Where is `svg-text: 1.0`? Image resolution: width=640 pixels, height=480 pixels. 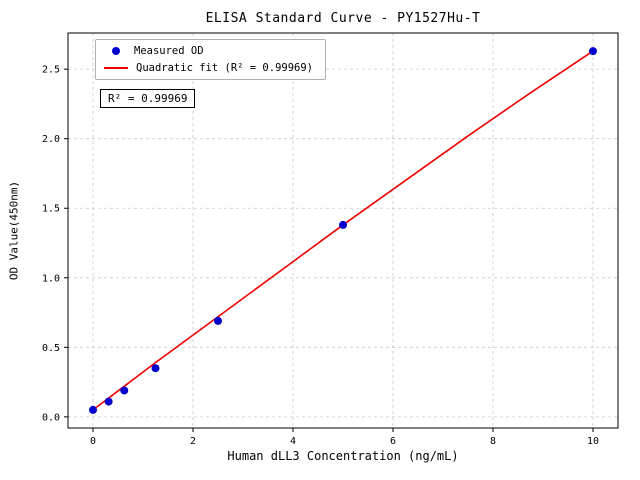
svg-text: 1.0 is located at coordinates (51, 278).